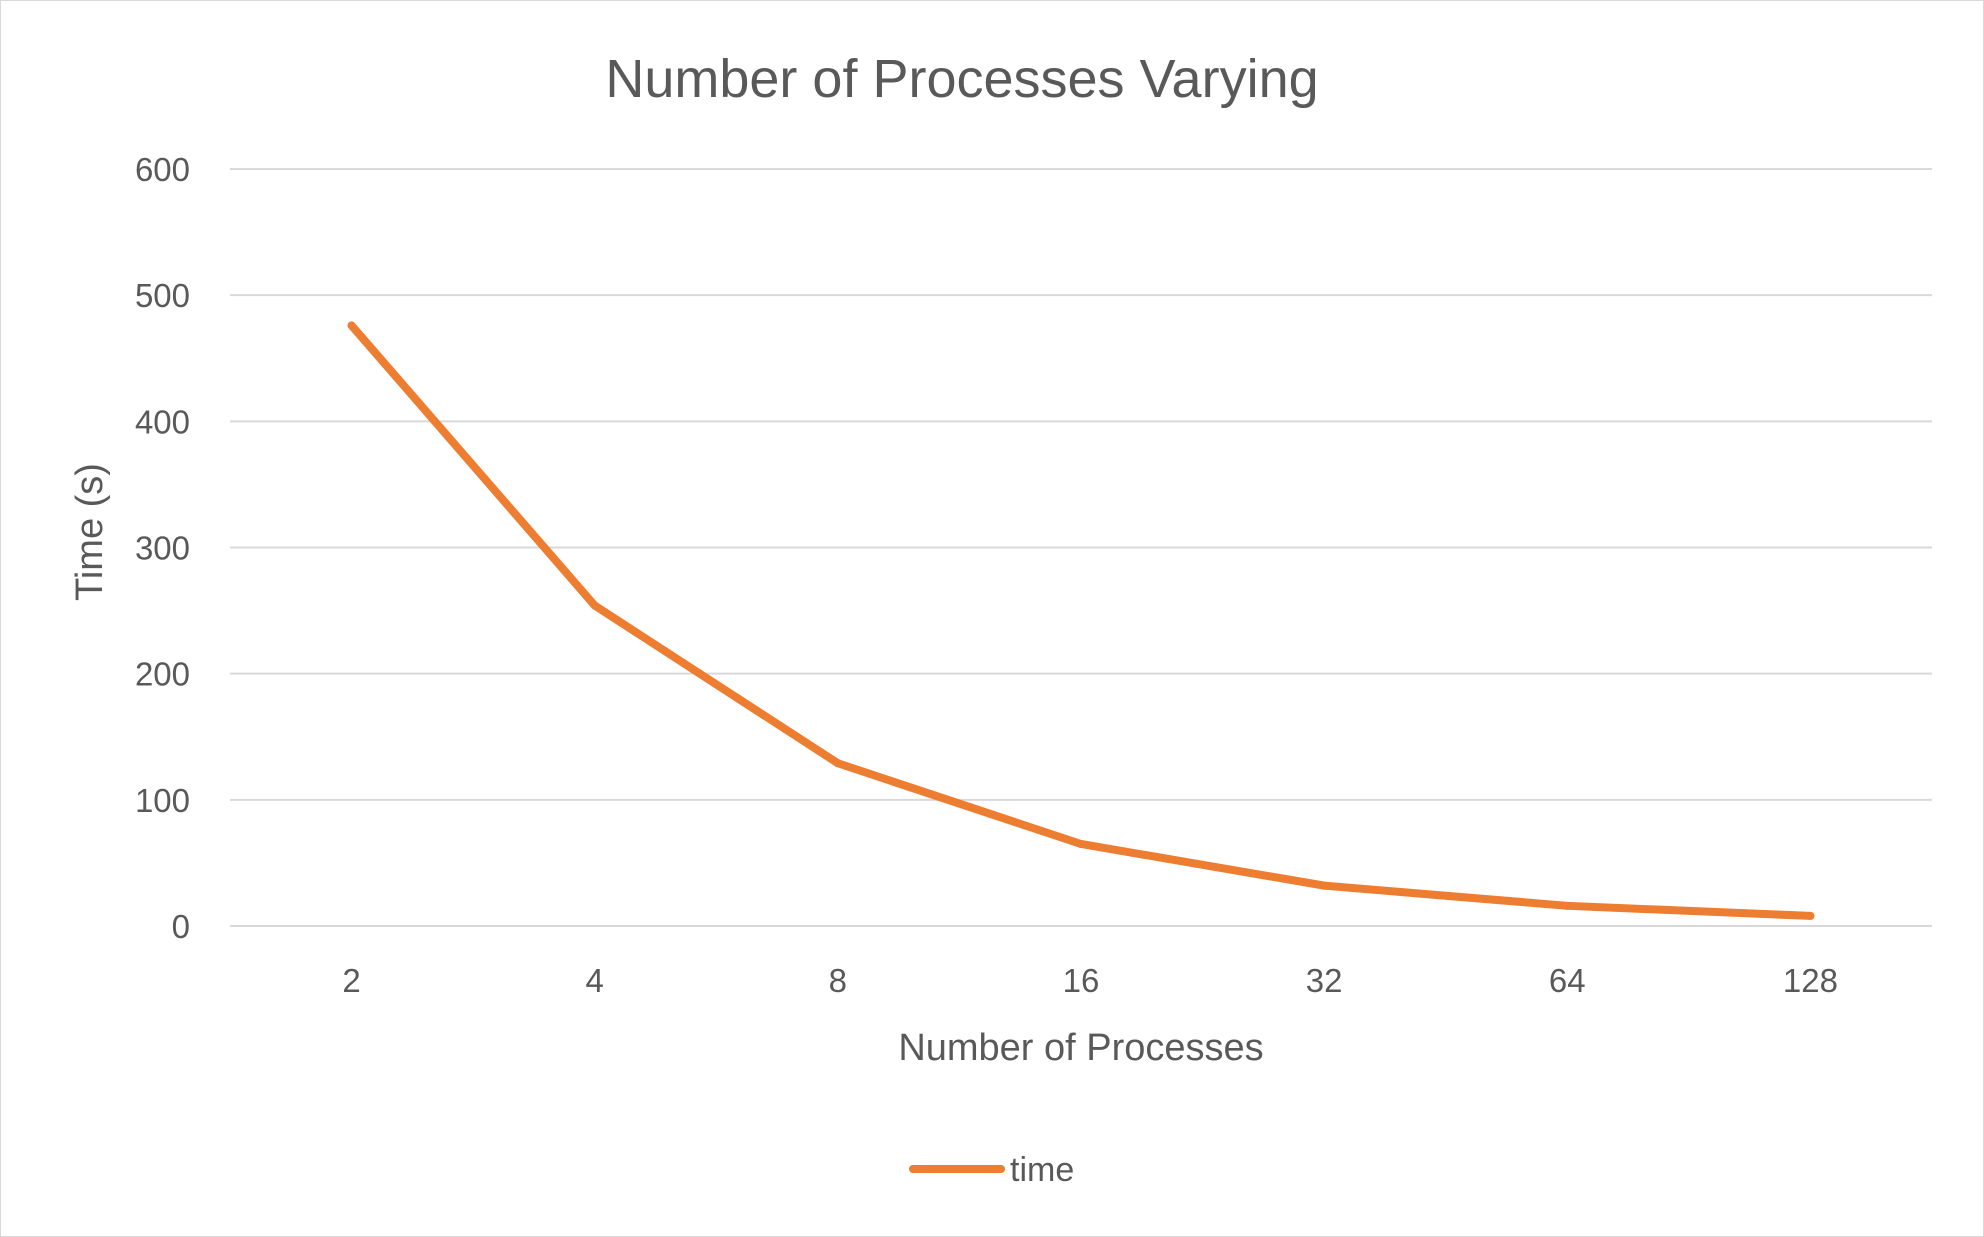 Image resolution: width=1984 pixels, height=1237 pixels. What do you see at coordinates (1080, 1048) in the screenshot?
I see `x-axis-label: Number of Processes` at bounding box center [1080, 1048].